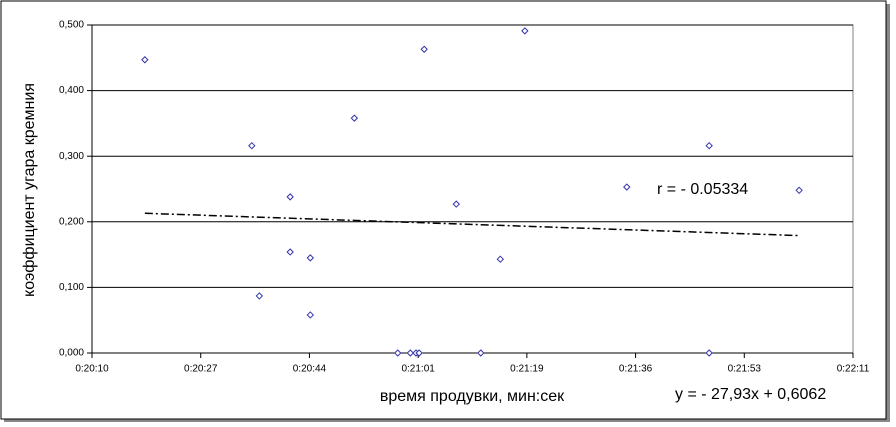 Image resolution: width=896 pixels, height=427 pixels. Describe the element at coordinates (472, 396) in the screenshot. I see `x-axis-label: время продувки, мин:сек` at that location.